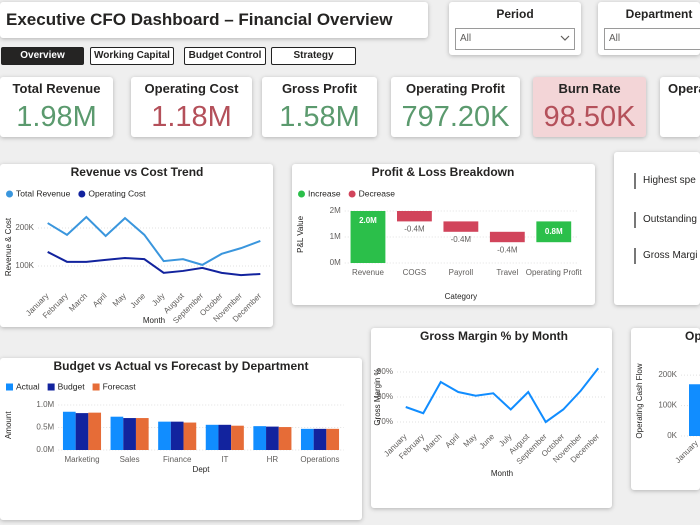  What do you see at coordinates (507, 272) in the screenshot?
I see `x-tick-label: Travel` at bounding box center [507, 272].